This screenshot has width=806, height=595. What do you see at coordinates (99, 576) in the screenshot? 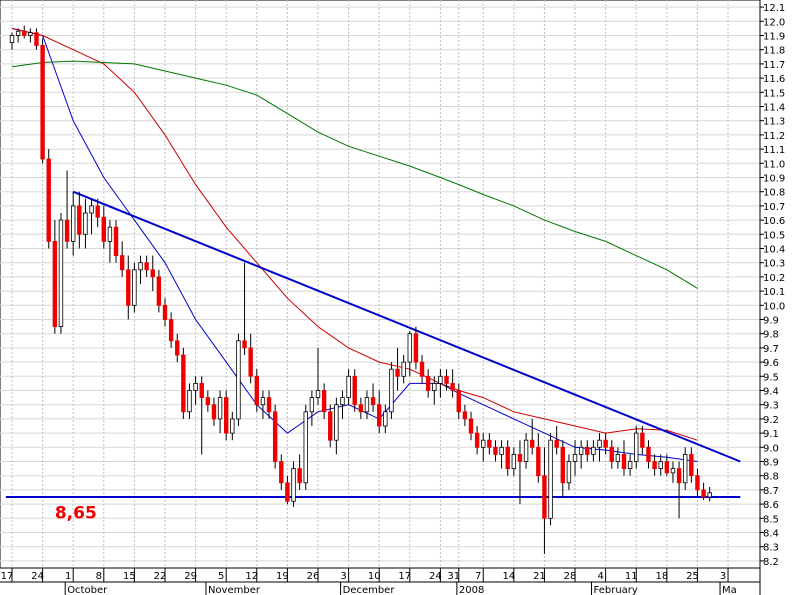
I see `x-tick-label: 8` at bounding box center [99, 576].